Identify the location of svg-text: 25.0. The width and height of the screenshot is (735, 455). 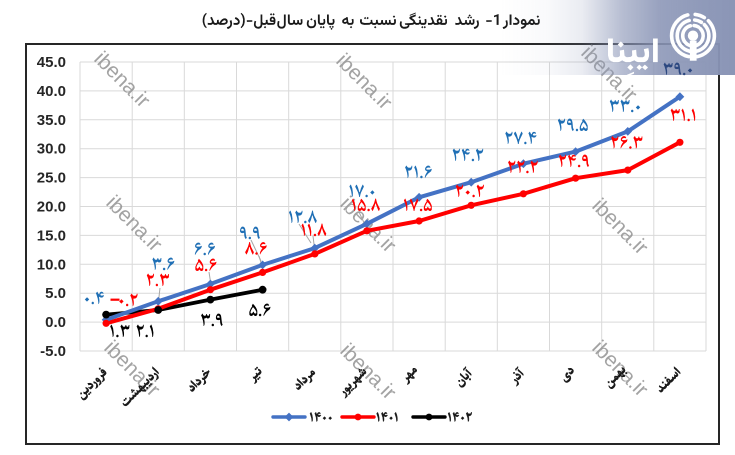
(51, 178).